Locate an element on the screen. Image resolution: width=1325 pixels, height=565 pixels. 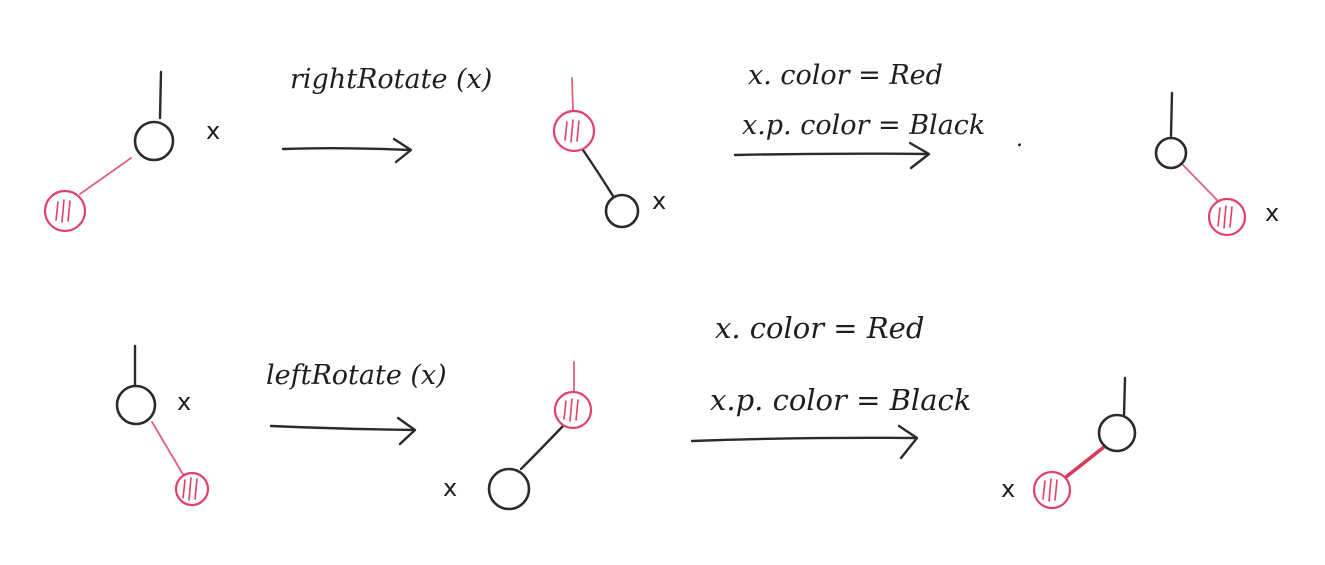
top-recolor-arrow: x. color = Red x.p. color = Black . is located at coordinates (878, 115).